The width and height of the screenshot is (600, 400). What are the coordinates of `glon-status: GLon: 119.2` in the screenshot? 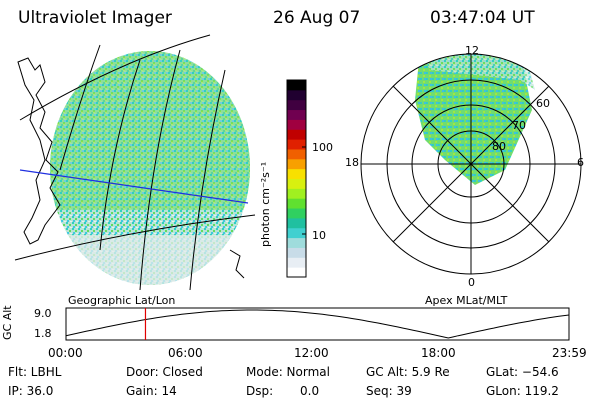 It's located at (522, 391).